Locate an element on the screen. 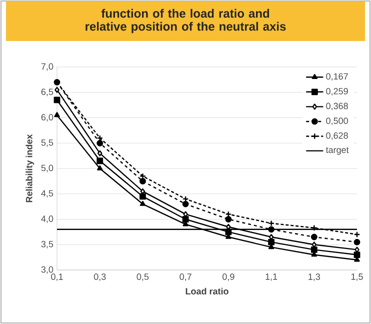 The height and width of the screenshot is (324, 371). chart-title: function of the load ratio and relative position of the neutral axis is located at coordinates (186, 21).